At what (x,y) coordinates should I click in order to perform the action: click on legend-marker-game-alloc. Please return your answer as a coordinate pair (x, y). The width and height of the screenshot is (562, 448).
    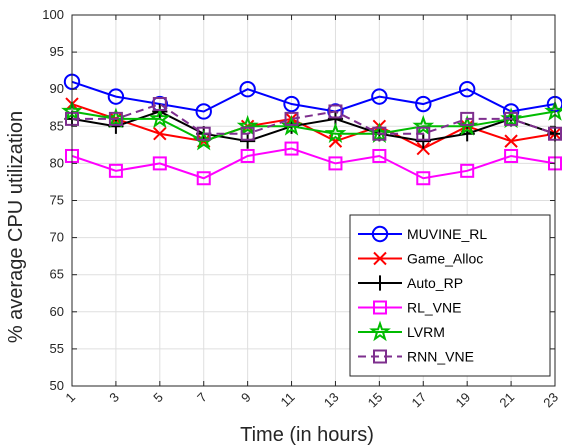
    Looking at the image, I should click on (380, 258).